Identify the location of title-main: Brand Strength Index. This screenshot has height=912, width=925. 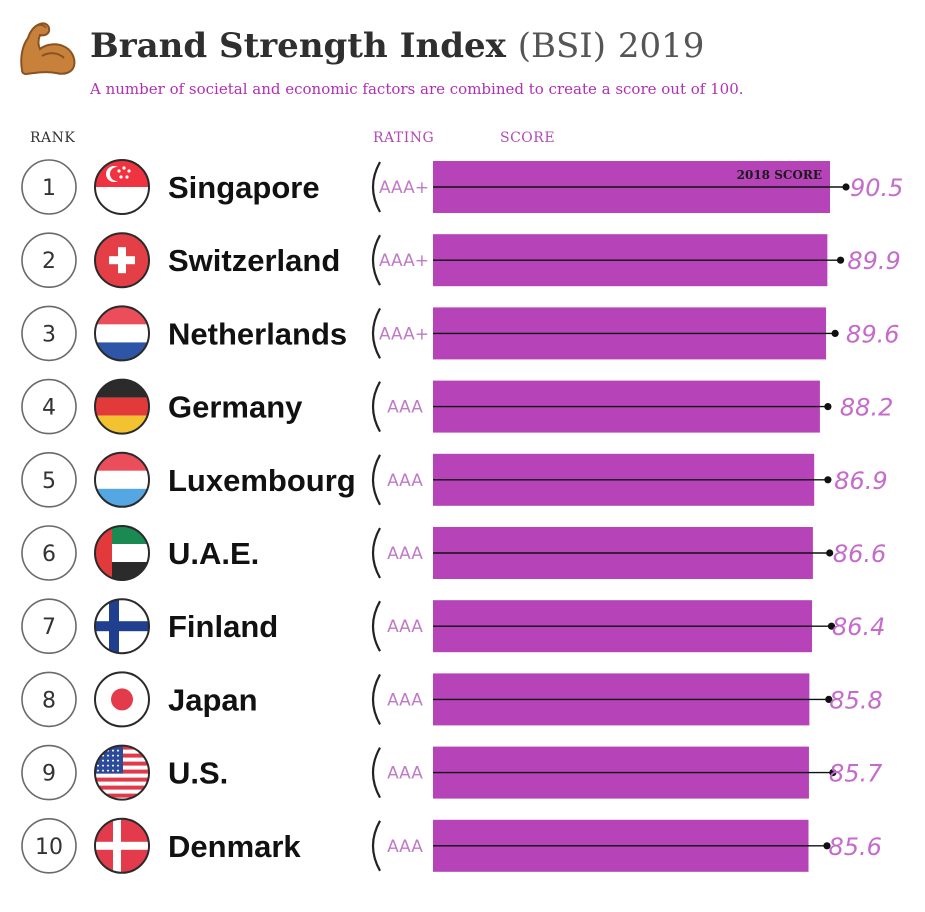
(298, 46).